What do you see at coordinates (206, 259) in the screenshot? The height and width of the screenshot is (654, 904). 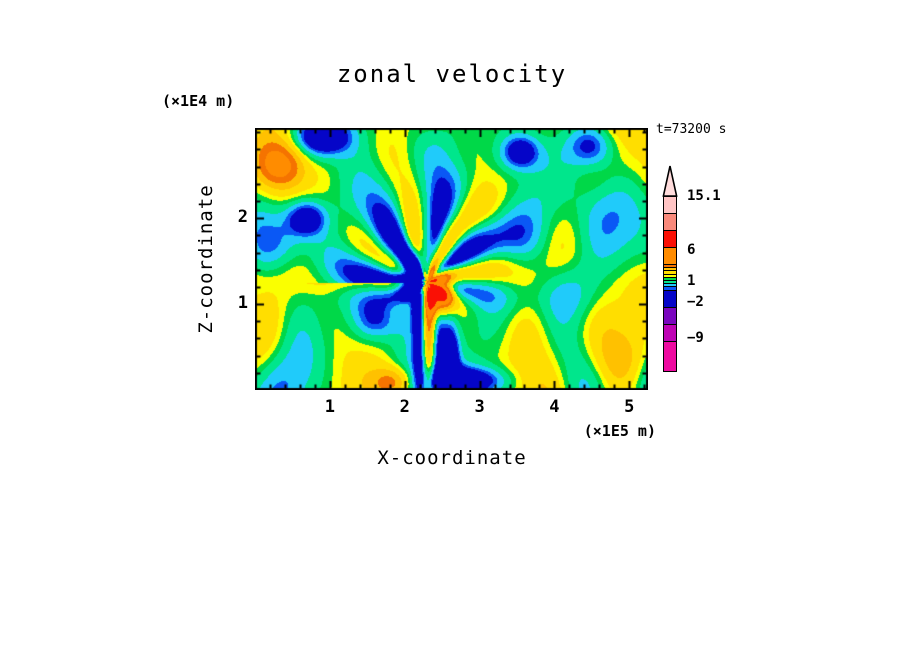 I see `y-axis-label: Z-coordinate` at bounding box center [206, 259].